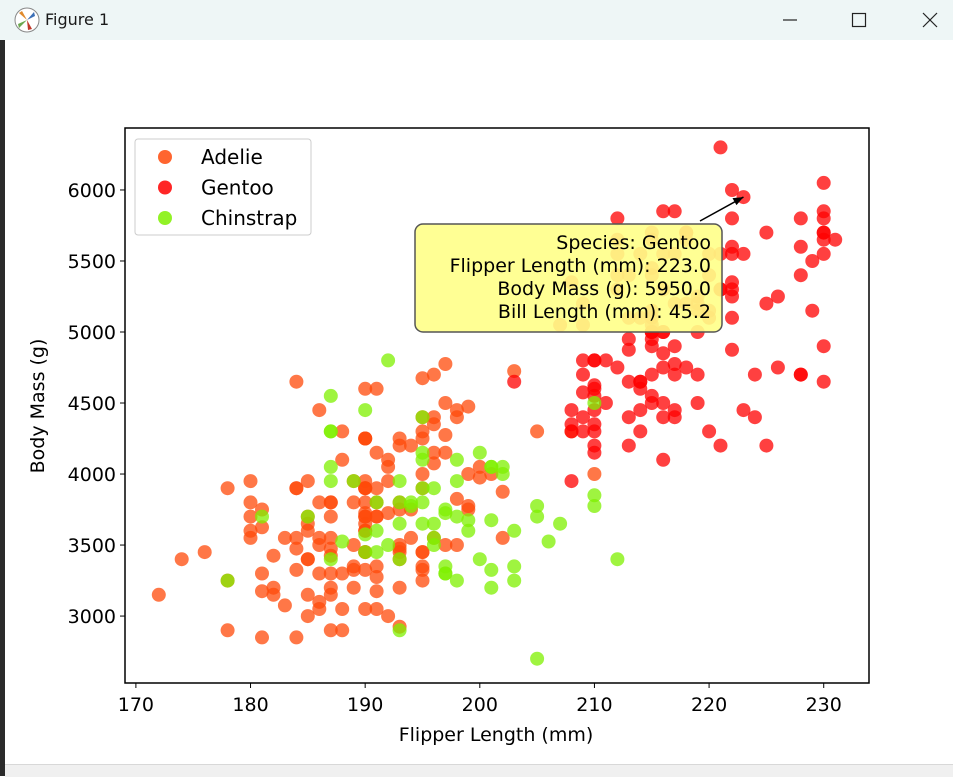 The image size is (953, 777). I want to click on x-tick-label: 220, so click(709, 705).